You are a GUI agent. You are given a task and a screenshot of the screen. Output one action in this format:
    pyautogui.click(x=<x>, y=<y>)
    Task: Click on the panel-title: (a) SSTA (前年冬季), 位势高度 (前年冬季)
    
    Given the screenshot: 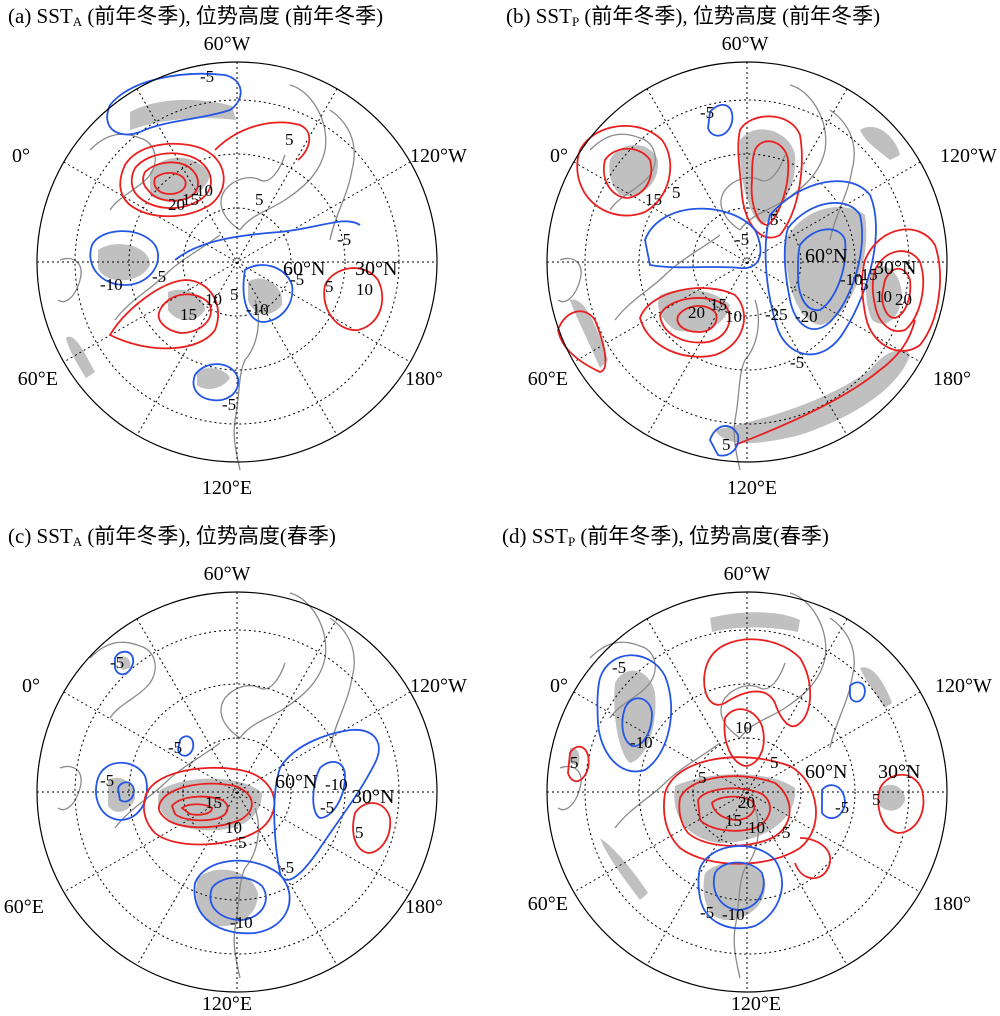 What is the action you would take?
    pyautogui.click(x=196, y=16)
    